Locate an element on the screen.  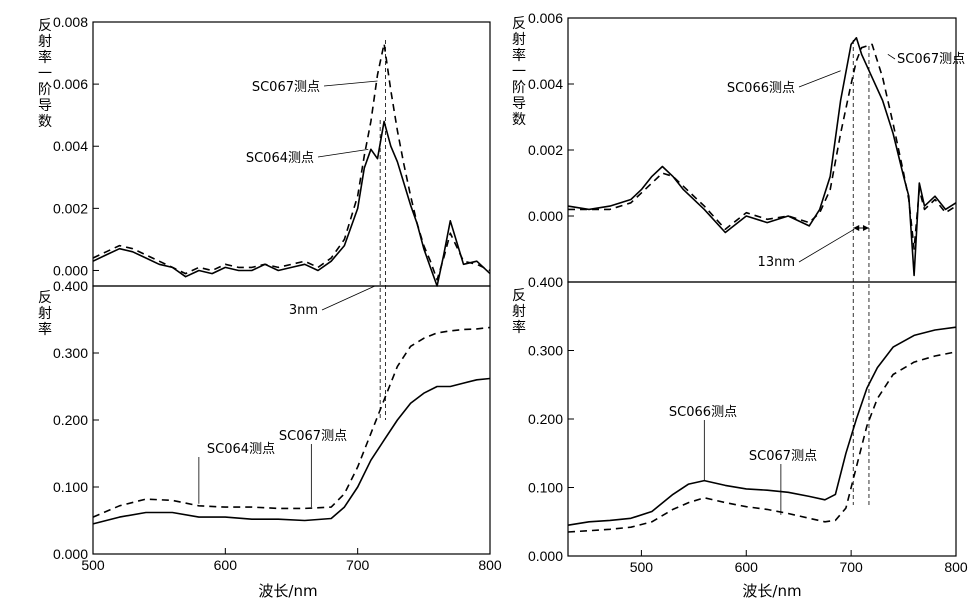
right-xlabel: 波长/nm is located at coordinates (771, 591).